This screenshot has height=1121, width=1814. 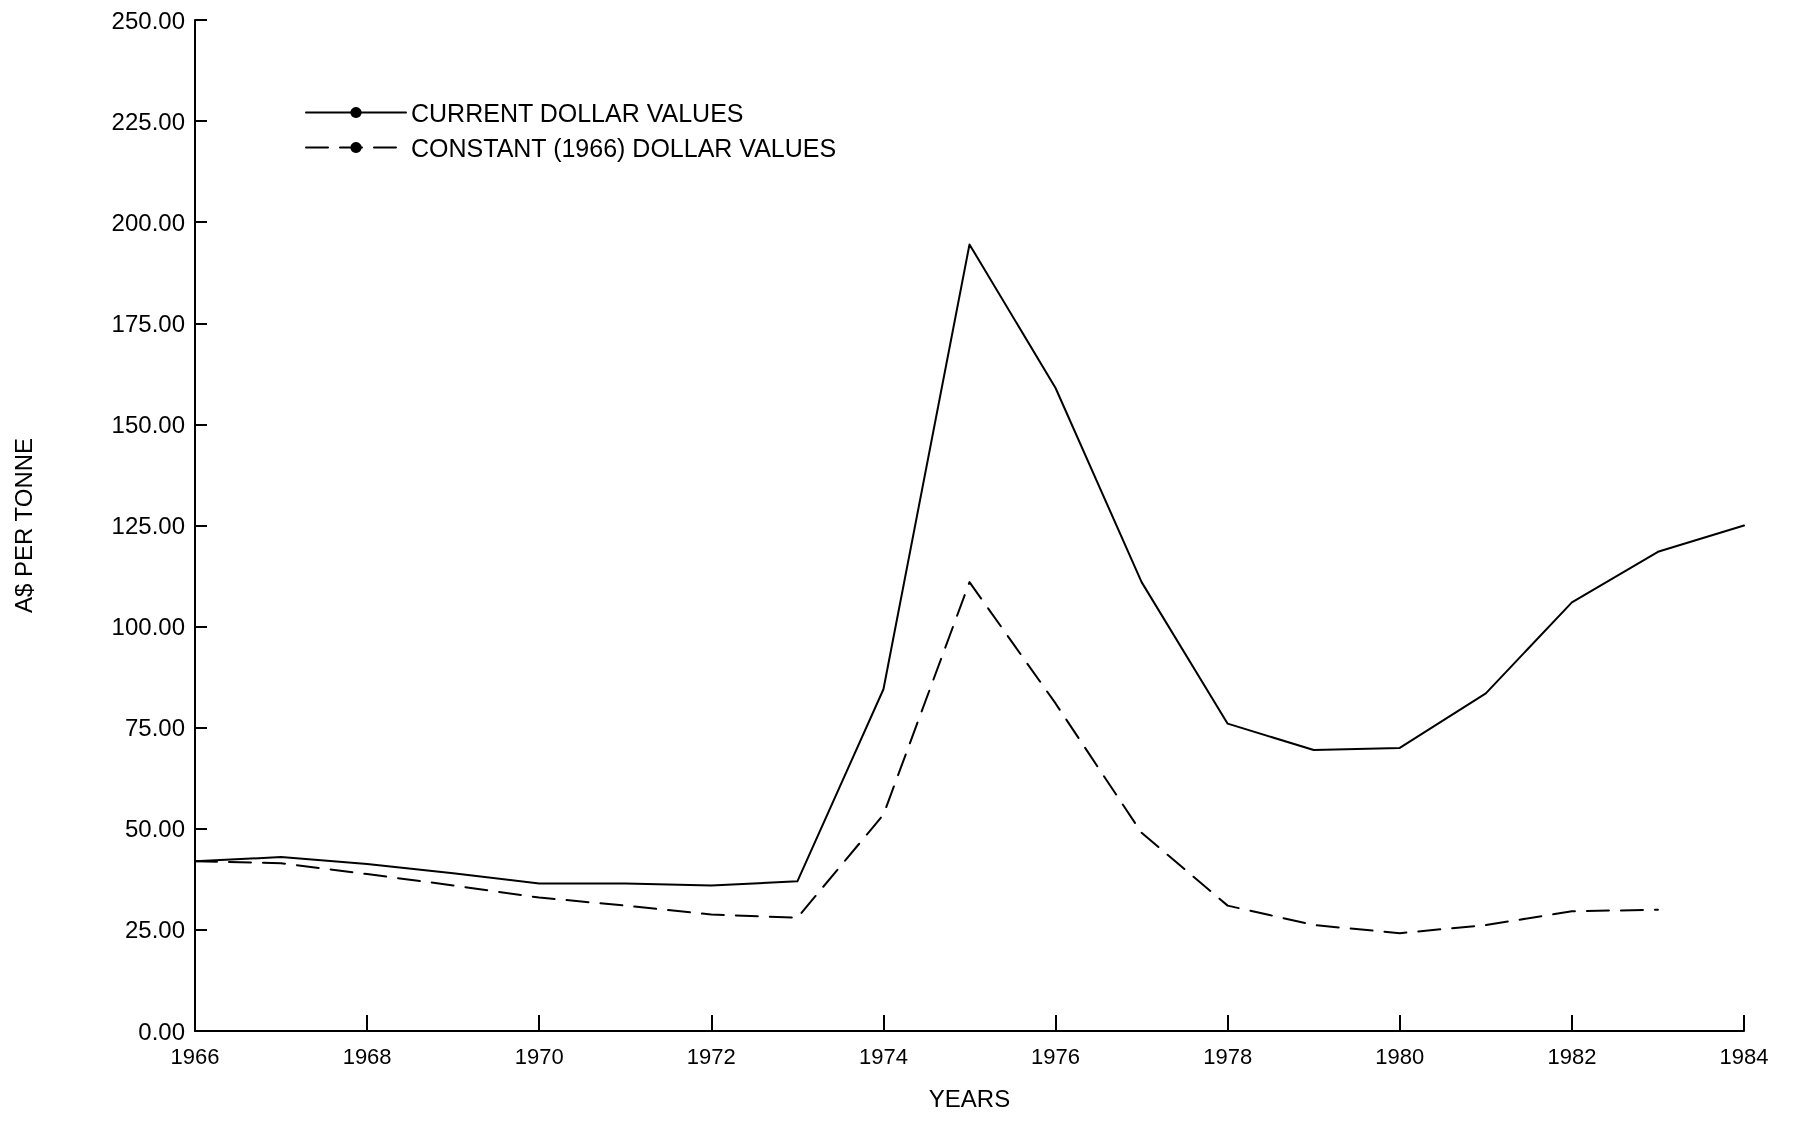 I want to click on y-tick-label: 25.00, so click(x=154, y=930).